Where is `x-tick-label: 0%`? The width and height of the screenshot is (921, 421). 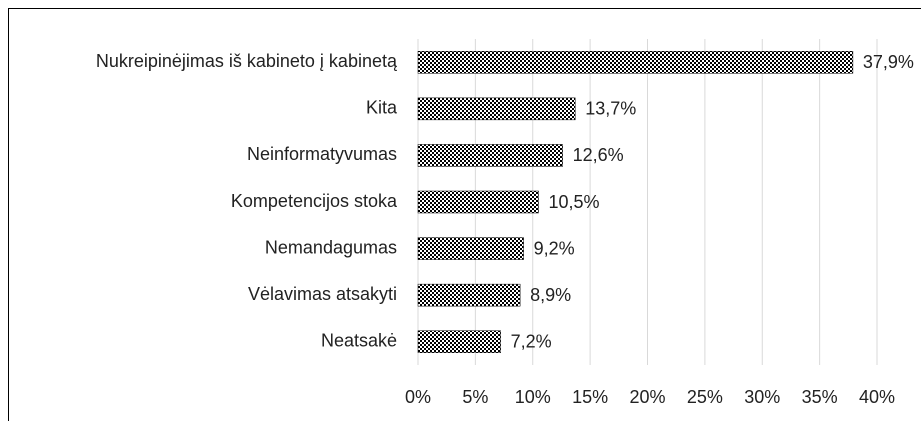
x-tick-label: 0% is located at coordinates (418, 397).